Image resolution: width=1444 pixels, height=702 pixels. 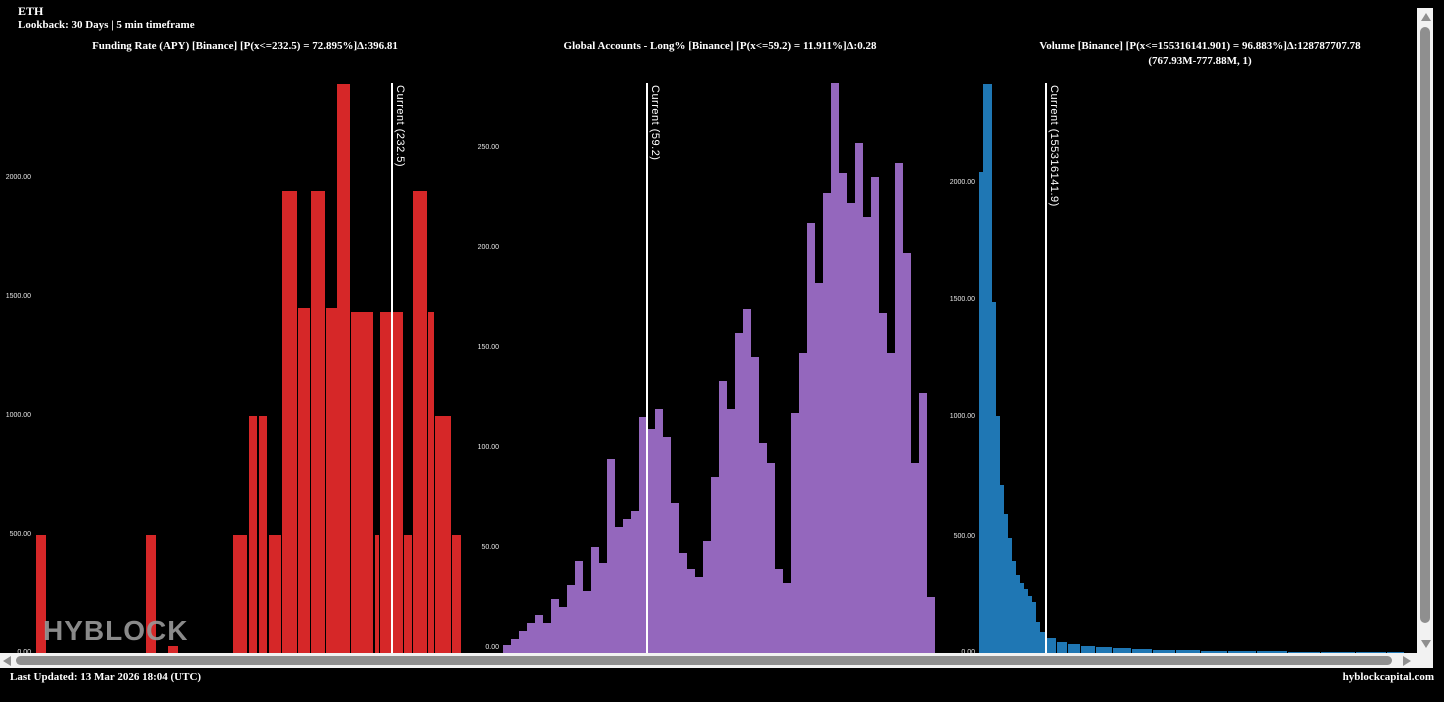 I want to click on chart3-title-line2: (767.93M-777.88M, 1), so click(x=1200, y=61).